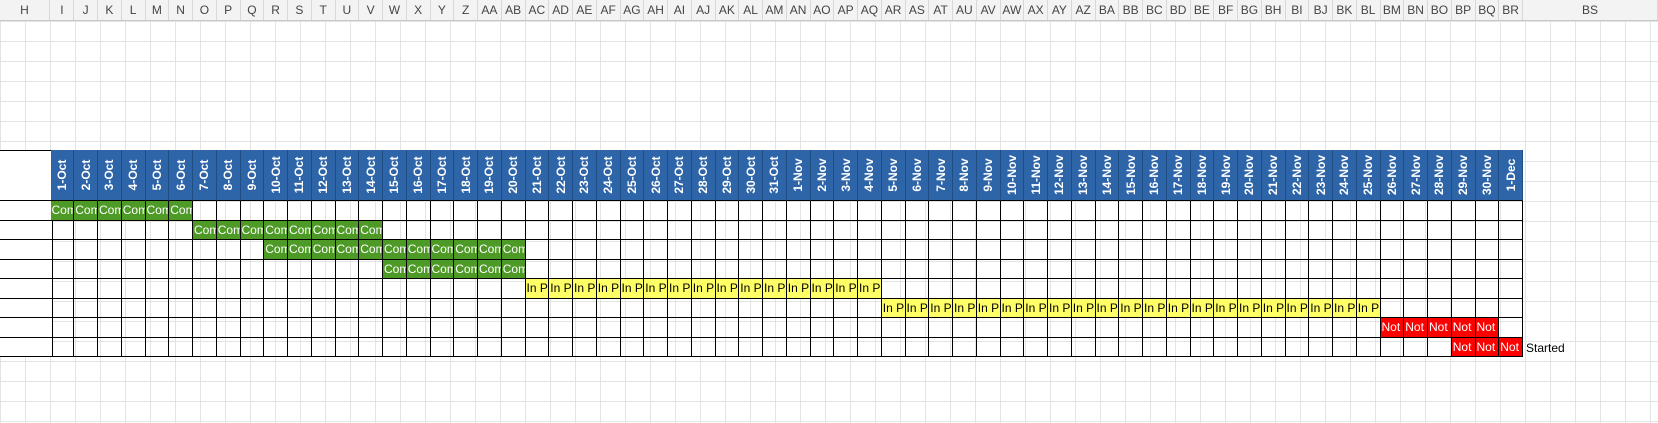 The height and width of the screenshot is (423, 1658). What do you see at coordinates (276, 10) in the screenshot?
I see `column-header-r: R` at bounding box center [276, 10].